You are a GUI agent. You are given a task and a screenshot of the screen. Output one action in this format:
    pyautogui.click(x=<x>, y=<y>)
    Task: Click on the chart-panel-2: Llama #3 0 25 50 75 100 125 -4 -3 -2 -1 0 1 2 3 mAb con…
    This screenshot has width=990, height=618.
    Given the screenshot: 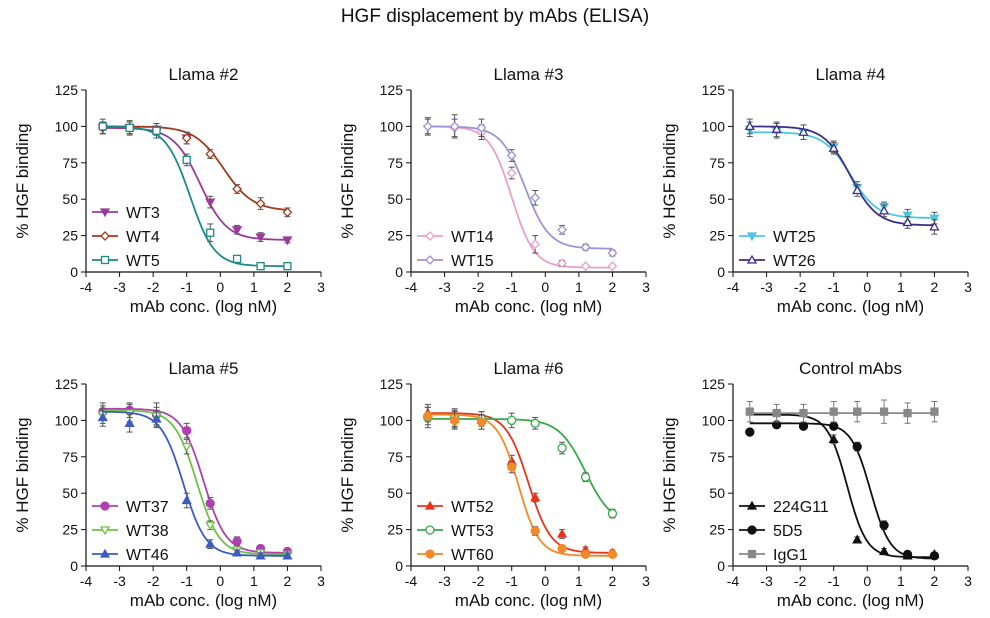 What is the action you would take?
    pyautogui.click(x=494, y=190)
    